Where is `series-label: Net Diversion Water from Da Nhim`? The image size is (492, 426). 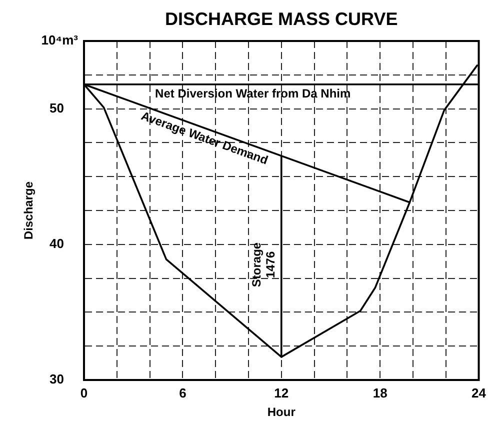 series-label: Net Diversion Water from Da Nhim is located at coordinates (253, 93).